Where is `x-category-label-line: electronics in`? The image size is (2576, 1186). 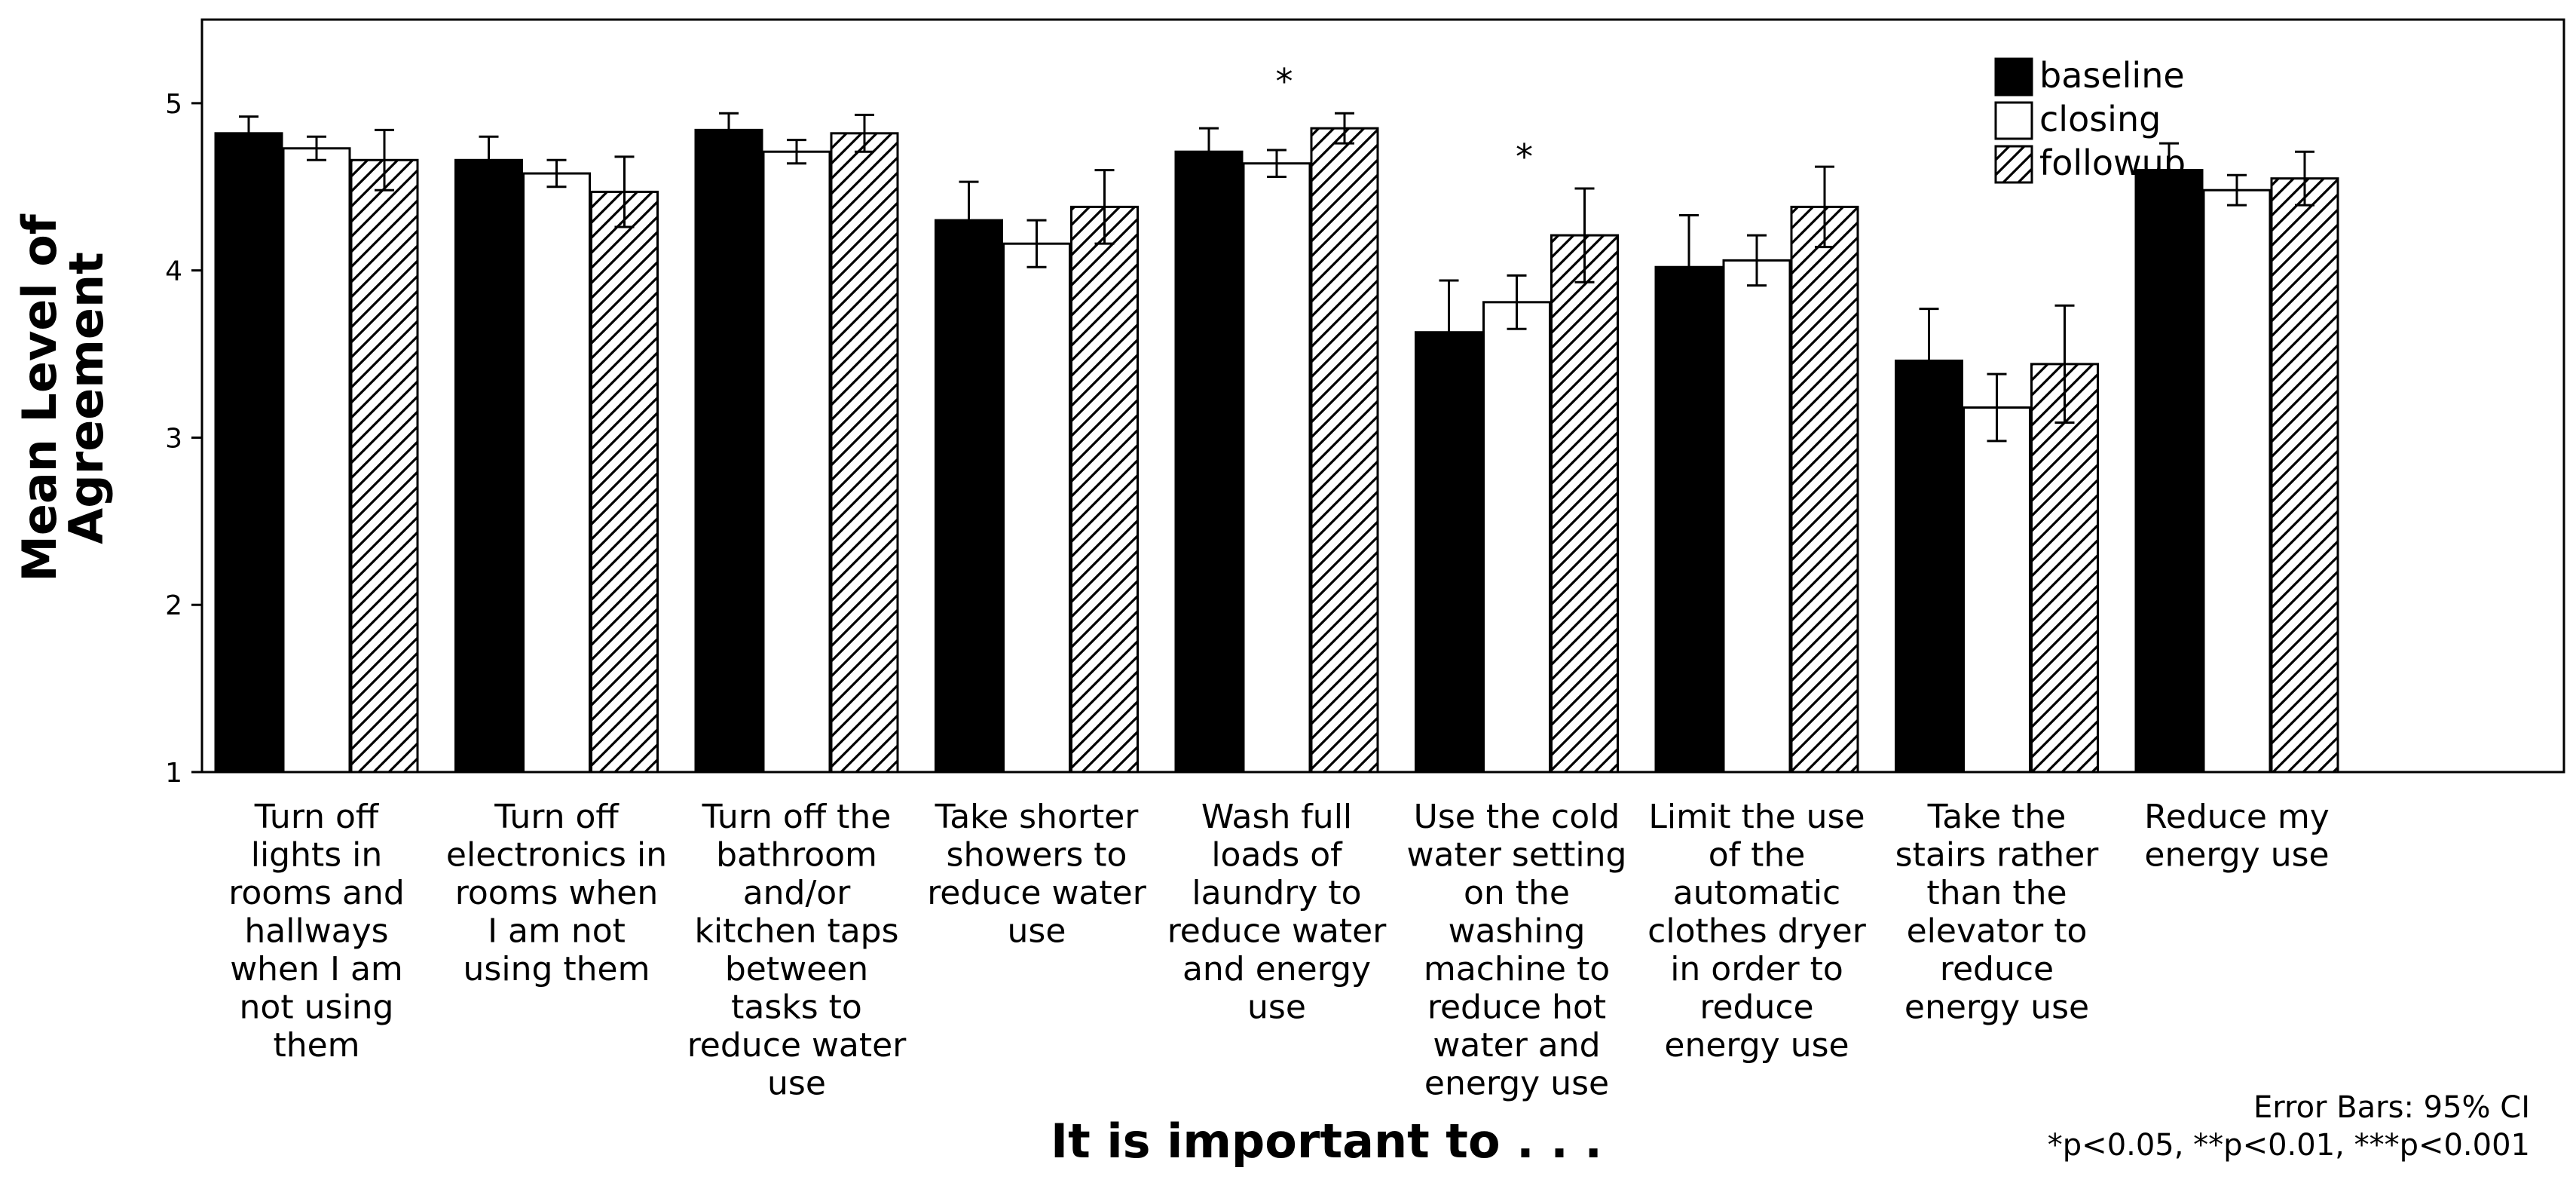
x-category-label-line: electronics in is located at coordinates (557, 855).